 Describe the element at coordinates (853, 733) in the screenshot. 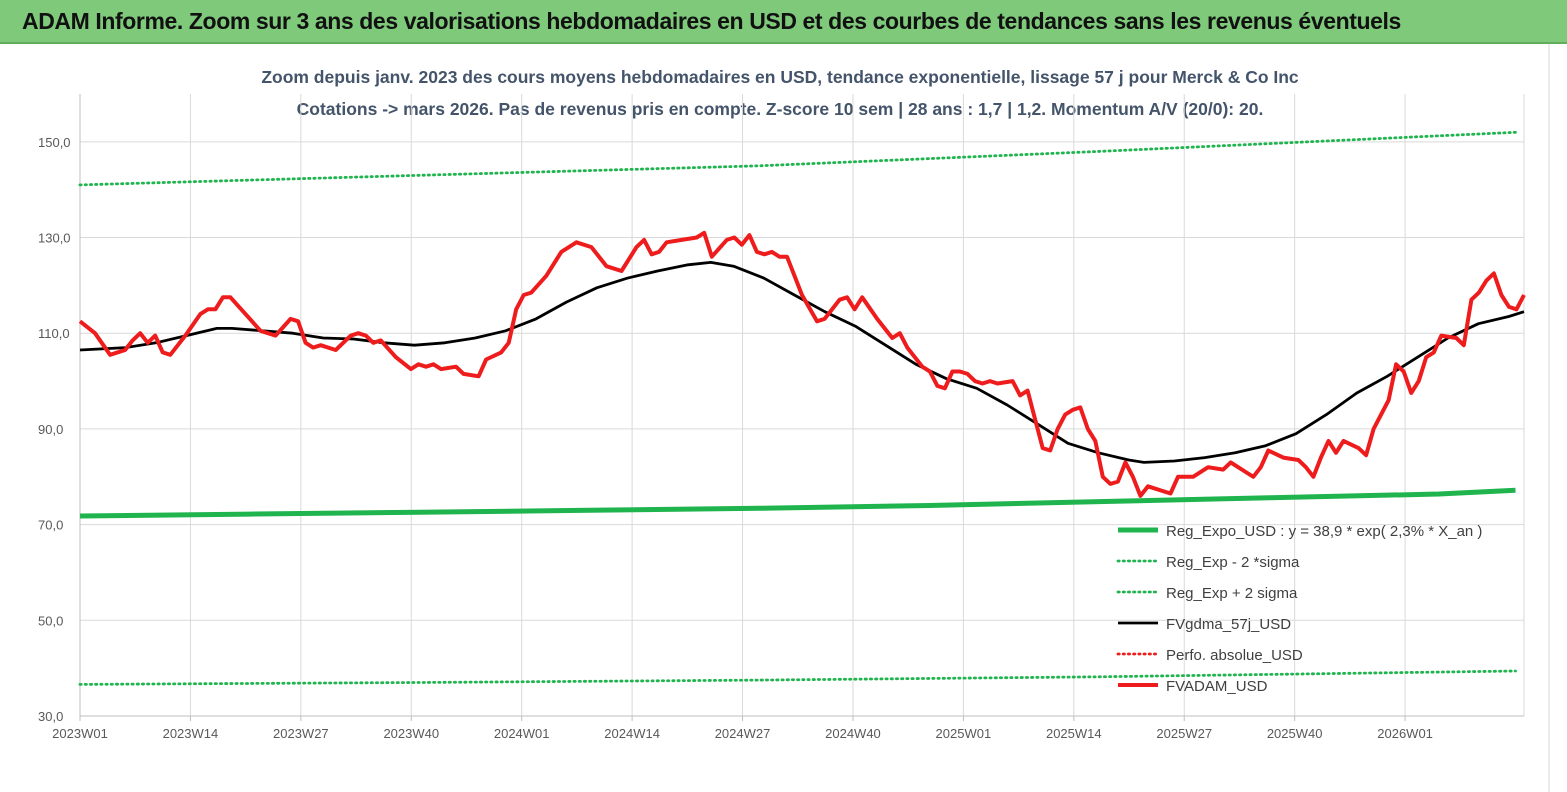

I see `x-tick-label: 2024W40` at that location.